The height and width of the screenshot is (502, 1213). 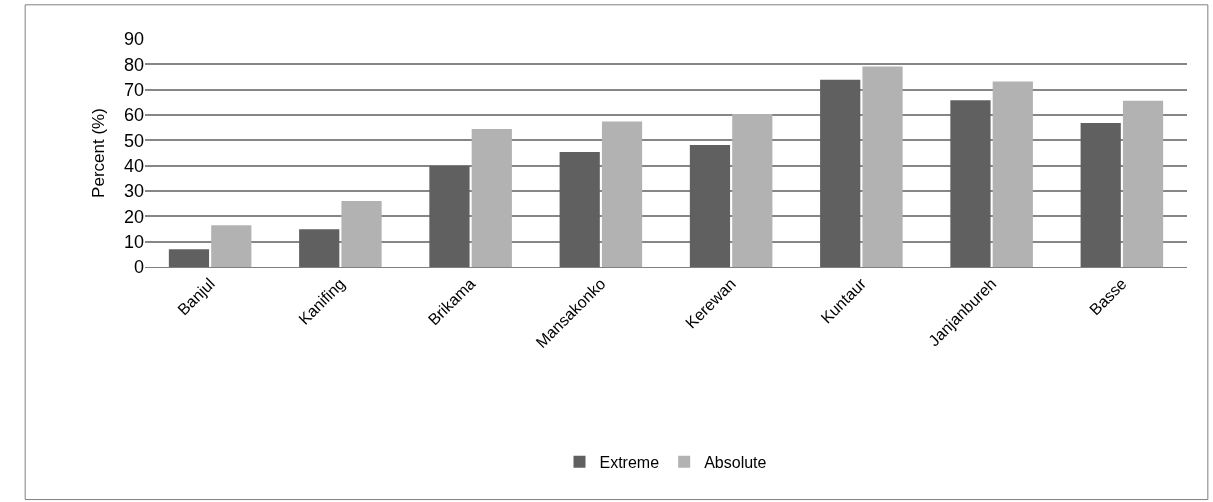 I want to click on y-tick-label: 50, so click(x=133, y=140).